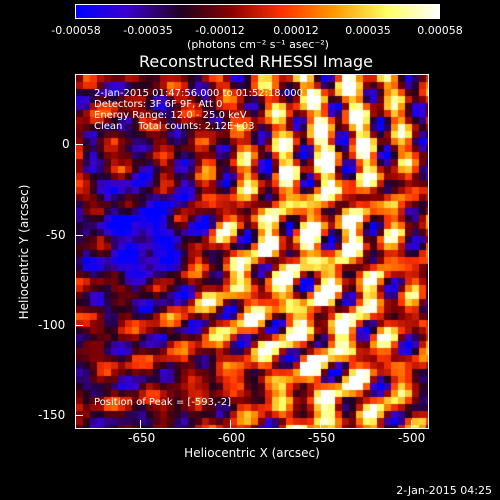  I want to click on y-tick-label: -150, so click(52, 415).